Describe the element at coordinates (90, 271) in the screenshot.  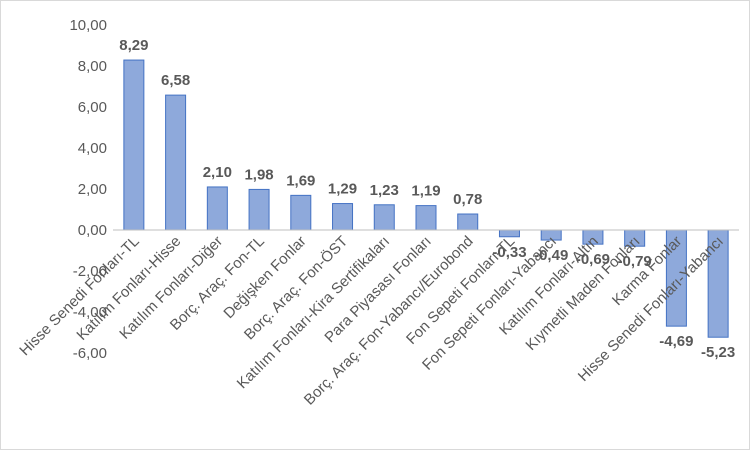
I see `y-tick-label: -2,00` at that location.